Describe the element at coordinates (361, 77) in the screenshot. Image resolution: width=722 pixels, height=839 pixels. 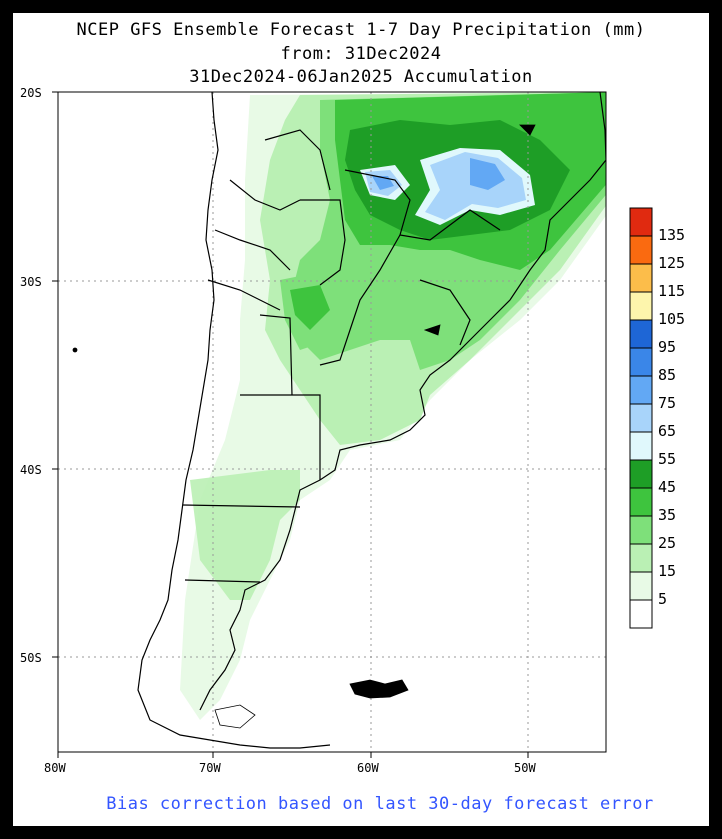
I see `title-line-3: 31Dec2024-06Jan2025 Accumulation` at that location.